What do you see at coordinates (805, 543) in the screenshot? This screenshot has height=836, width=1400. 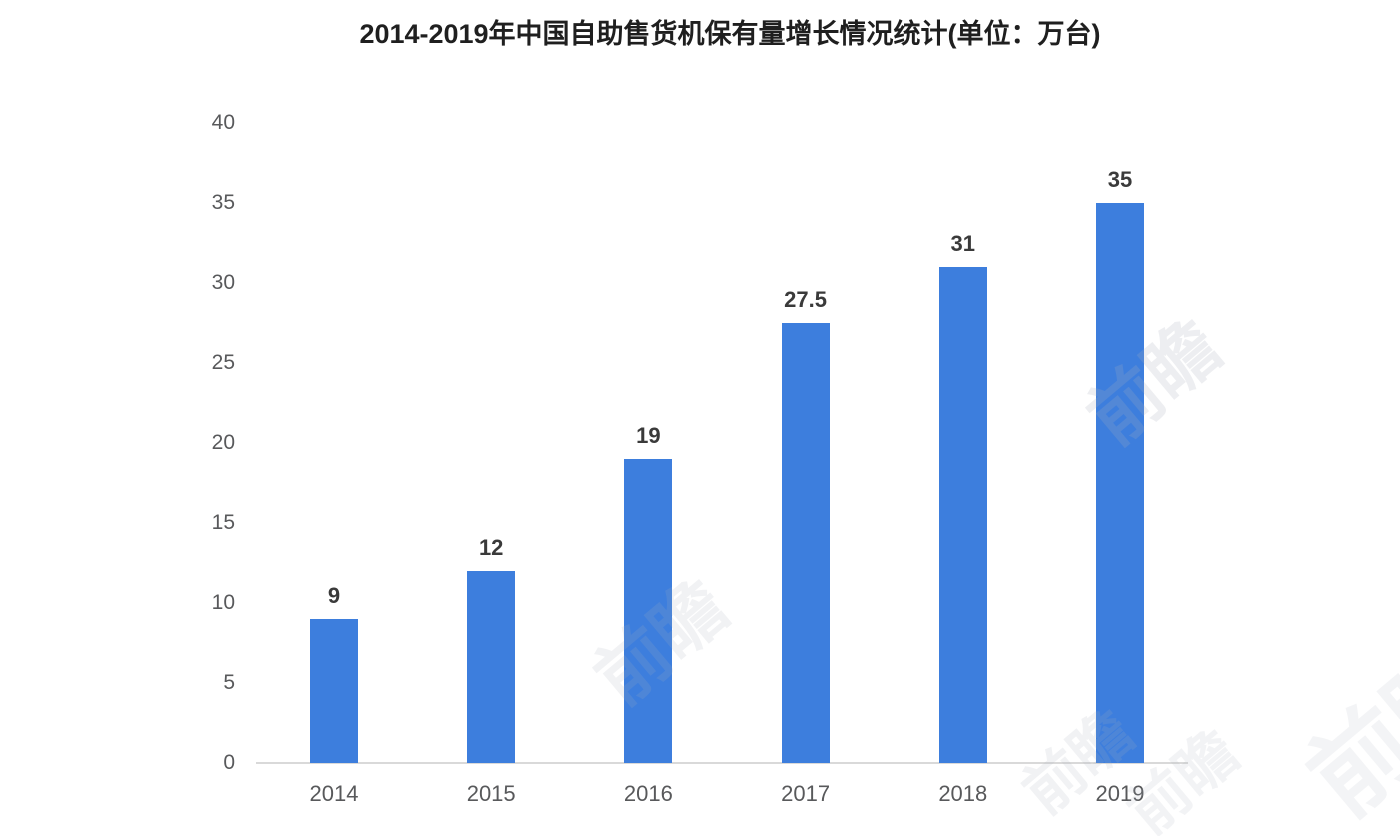 I see `bar-2017` at bounding box center [805, 543].